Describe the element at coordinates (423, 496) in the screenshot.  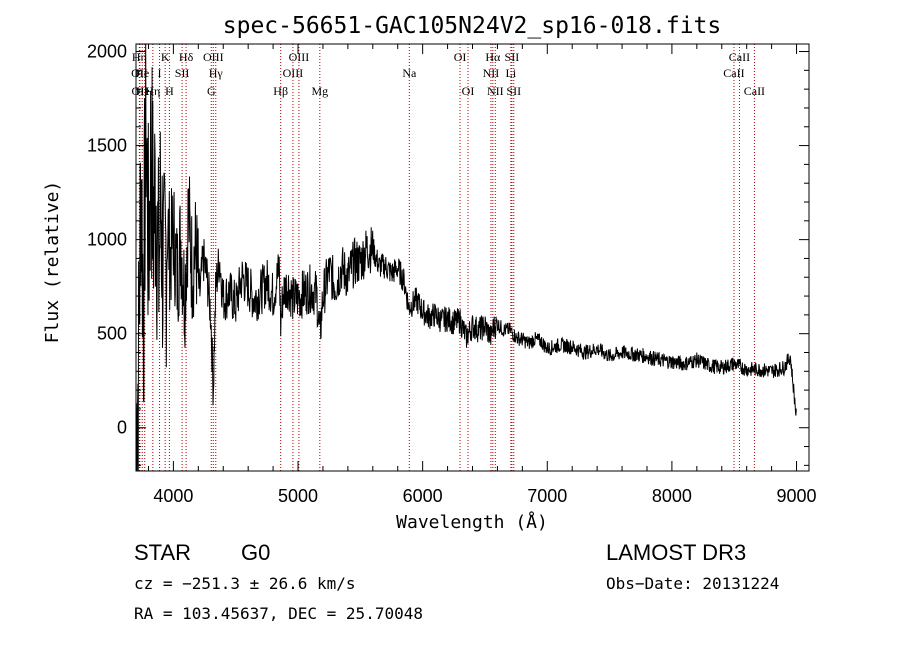
I see `x-tick-label: 6000` at that location.